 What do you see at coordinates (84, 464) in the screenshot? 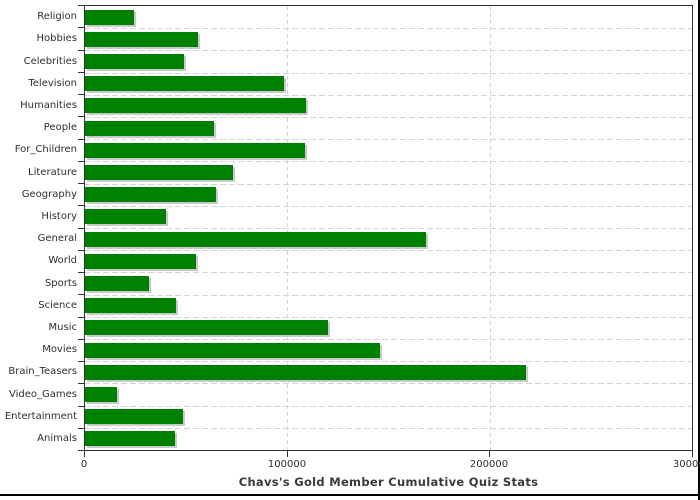
I see `x-axis-tick-label-0: 0` at bounding box center [84, 464].